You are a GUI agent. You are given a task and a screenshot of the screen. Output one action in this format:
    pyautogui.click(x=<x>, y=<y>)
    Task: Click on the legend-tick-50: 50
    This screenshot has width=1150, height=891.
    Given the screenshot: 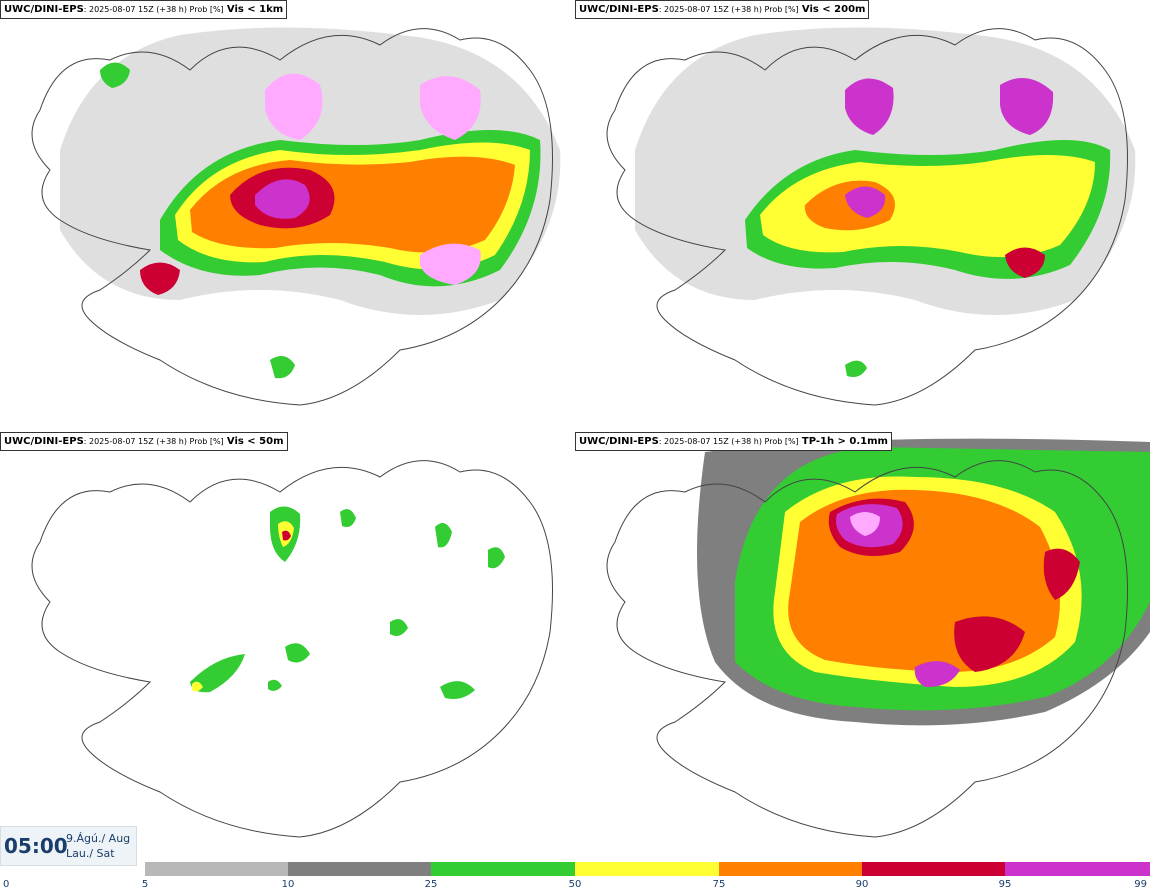 What is the action you would take?
    pyautogui.click(x=575, y=884)
    